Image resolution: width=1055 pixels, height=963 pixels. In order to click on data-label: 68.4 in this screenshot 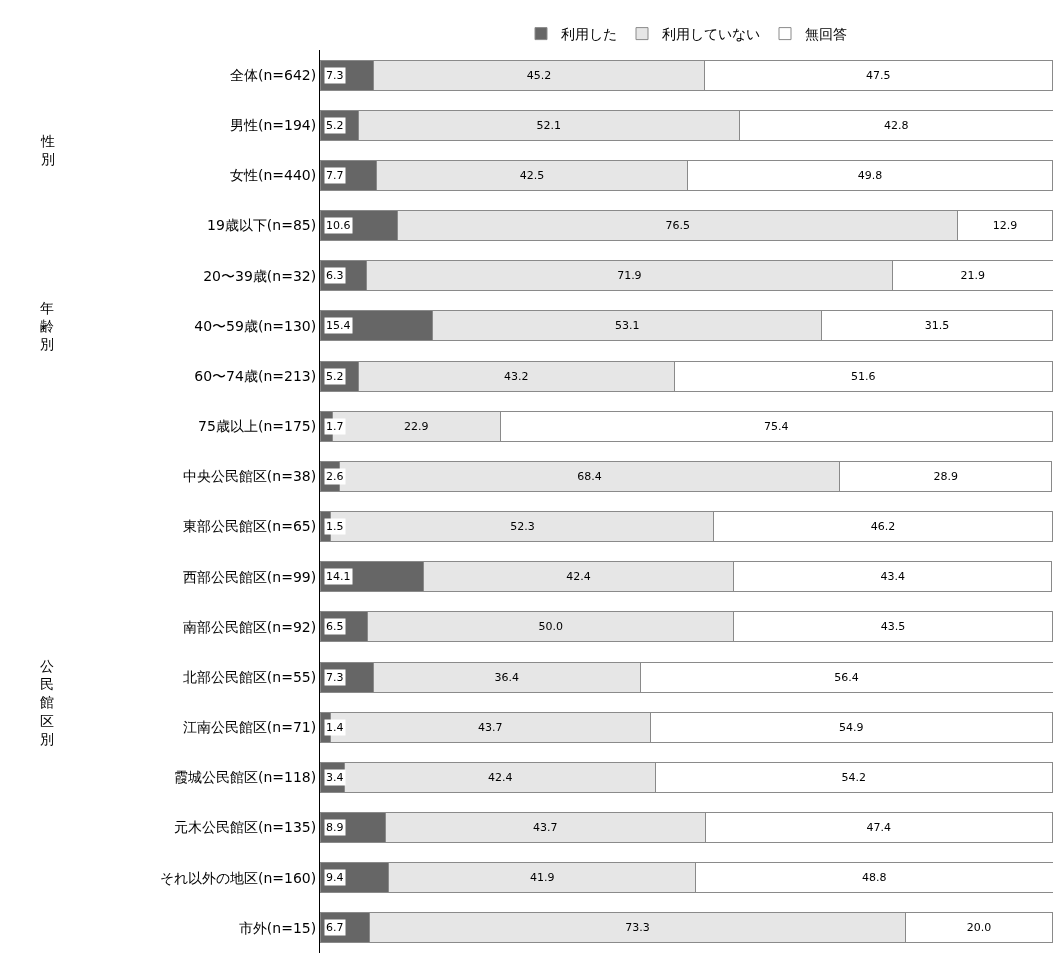, I will do `click(589, 476)`.